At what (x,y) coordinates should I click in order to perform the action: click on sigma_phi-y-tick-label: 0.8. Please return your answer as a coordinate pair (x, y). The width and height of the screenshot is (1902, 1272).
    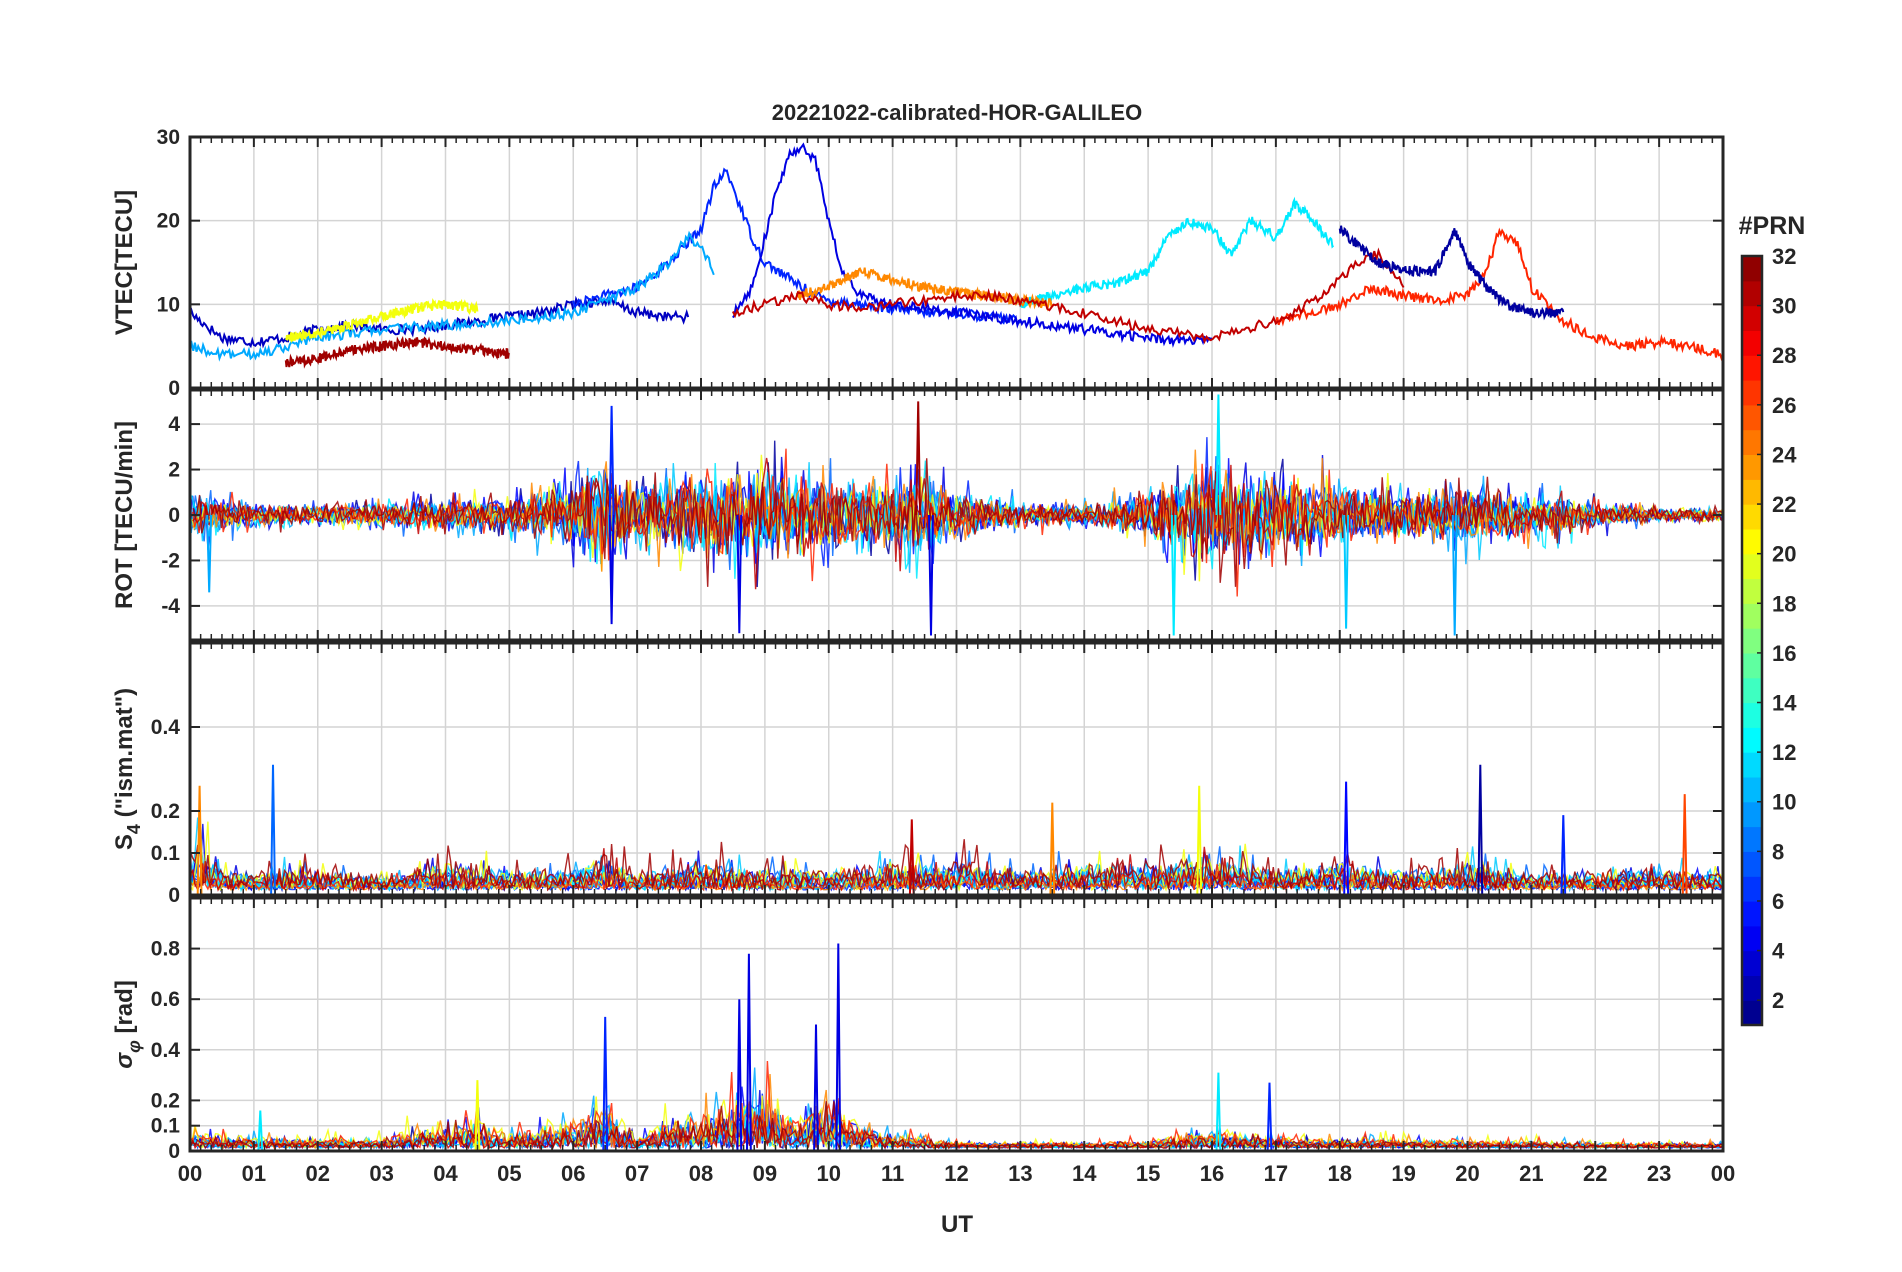
    Looking at the image, I should click on (166, 949).